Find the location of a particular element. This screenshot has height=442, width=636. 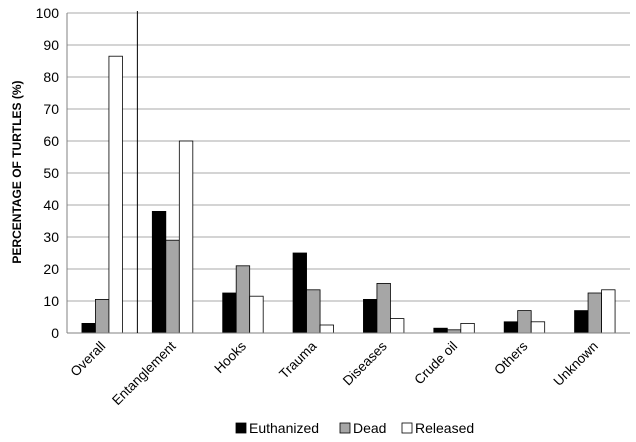

y-tick-label: 30 is located at coordinates (51, 237).